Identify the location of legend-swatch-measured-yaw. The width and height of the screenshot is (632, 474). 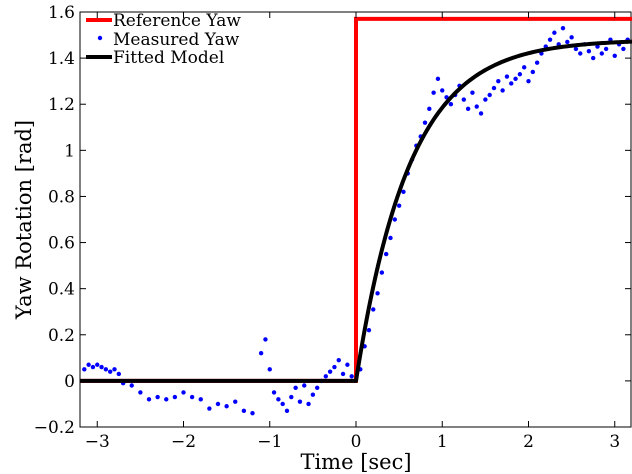
(100, 38).